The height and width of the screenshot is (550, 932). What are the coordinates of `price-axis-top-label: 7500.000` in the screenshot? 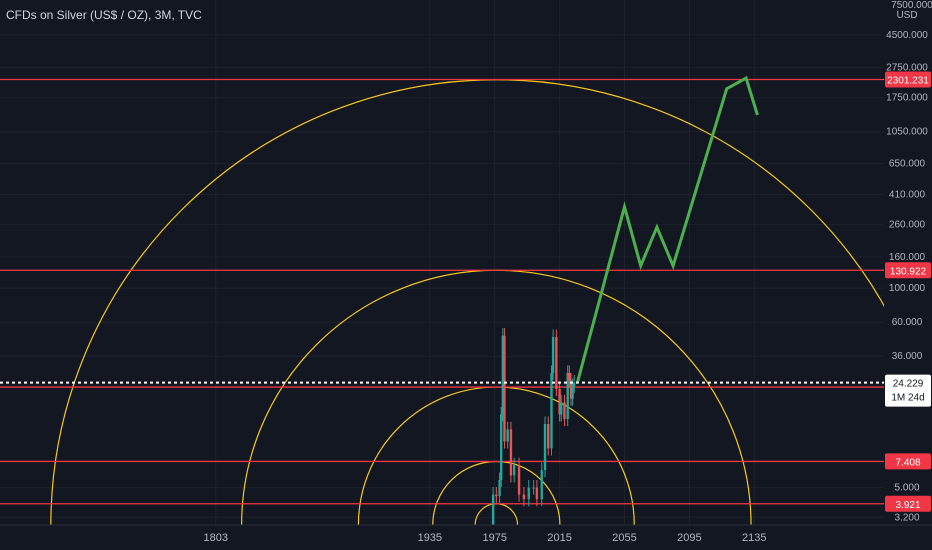 It's located at (911, 5).